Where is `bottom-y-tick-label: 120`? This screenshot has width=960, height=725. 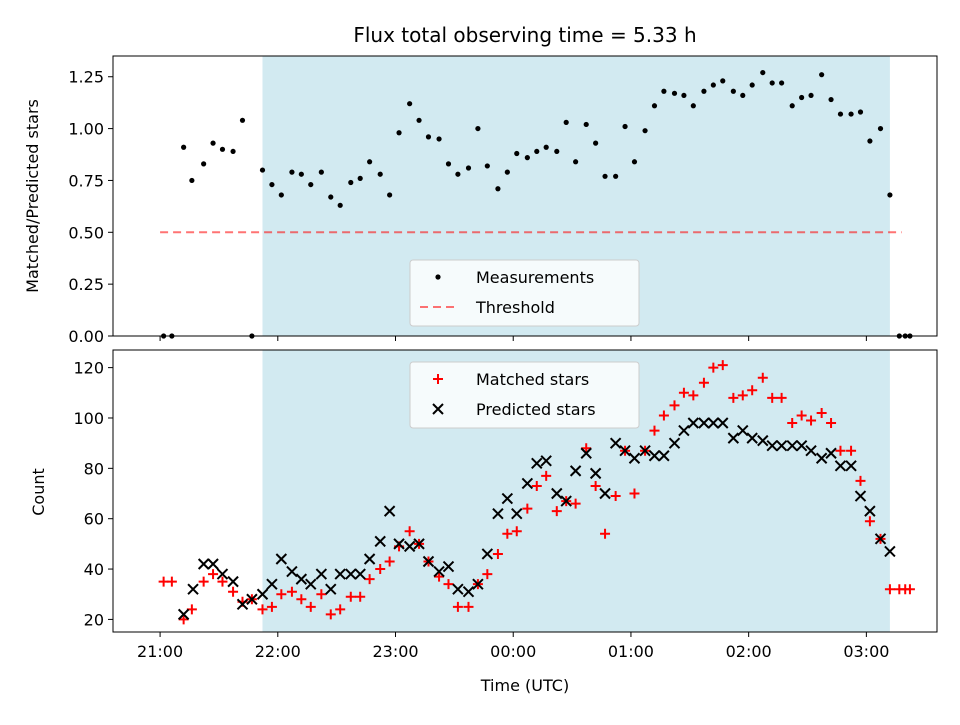
bottom-y-tick-label: 120 is located at coordinates (88, 368).